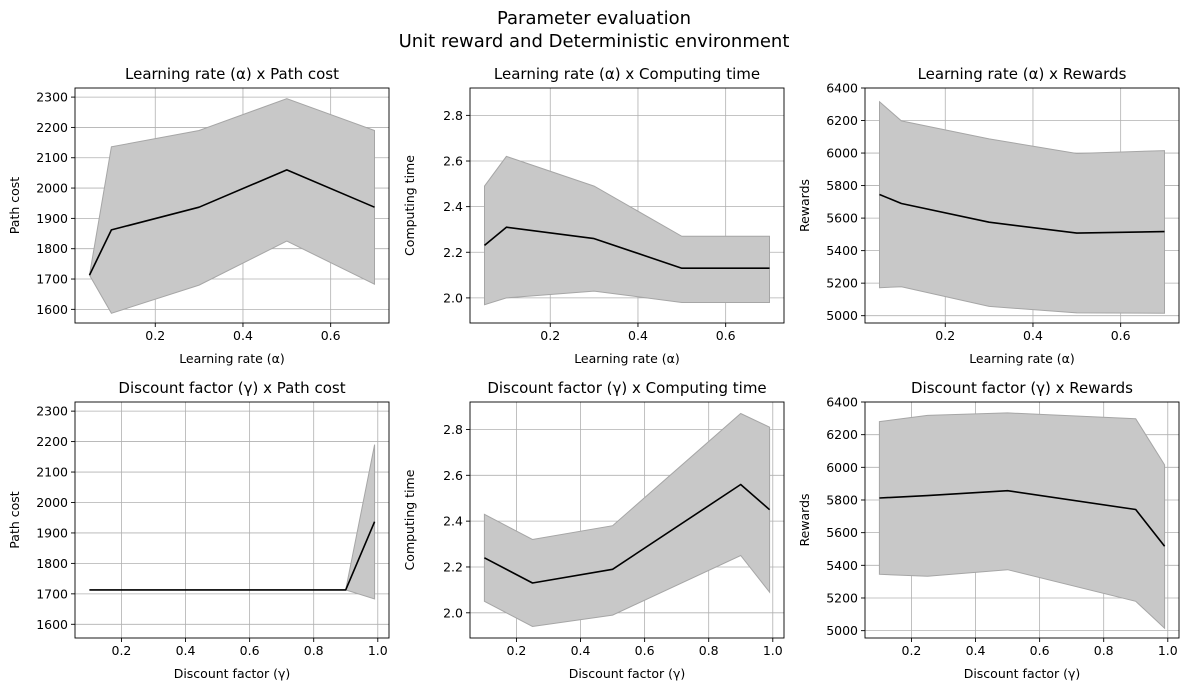 The image size is (1188, 691). I want to click on subplot-title: Learning rate (α) x Computing time, so click(627, 74).